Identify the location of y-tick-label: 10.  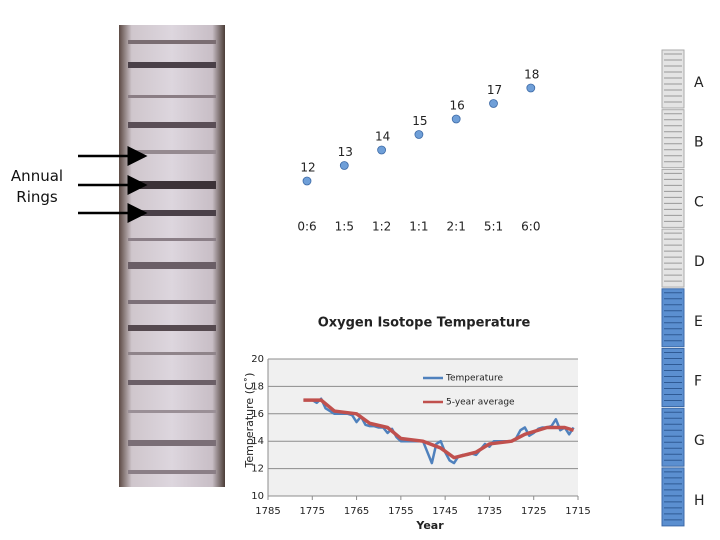
(257, 496).